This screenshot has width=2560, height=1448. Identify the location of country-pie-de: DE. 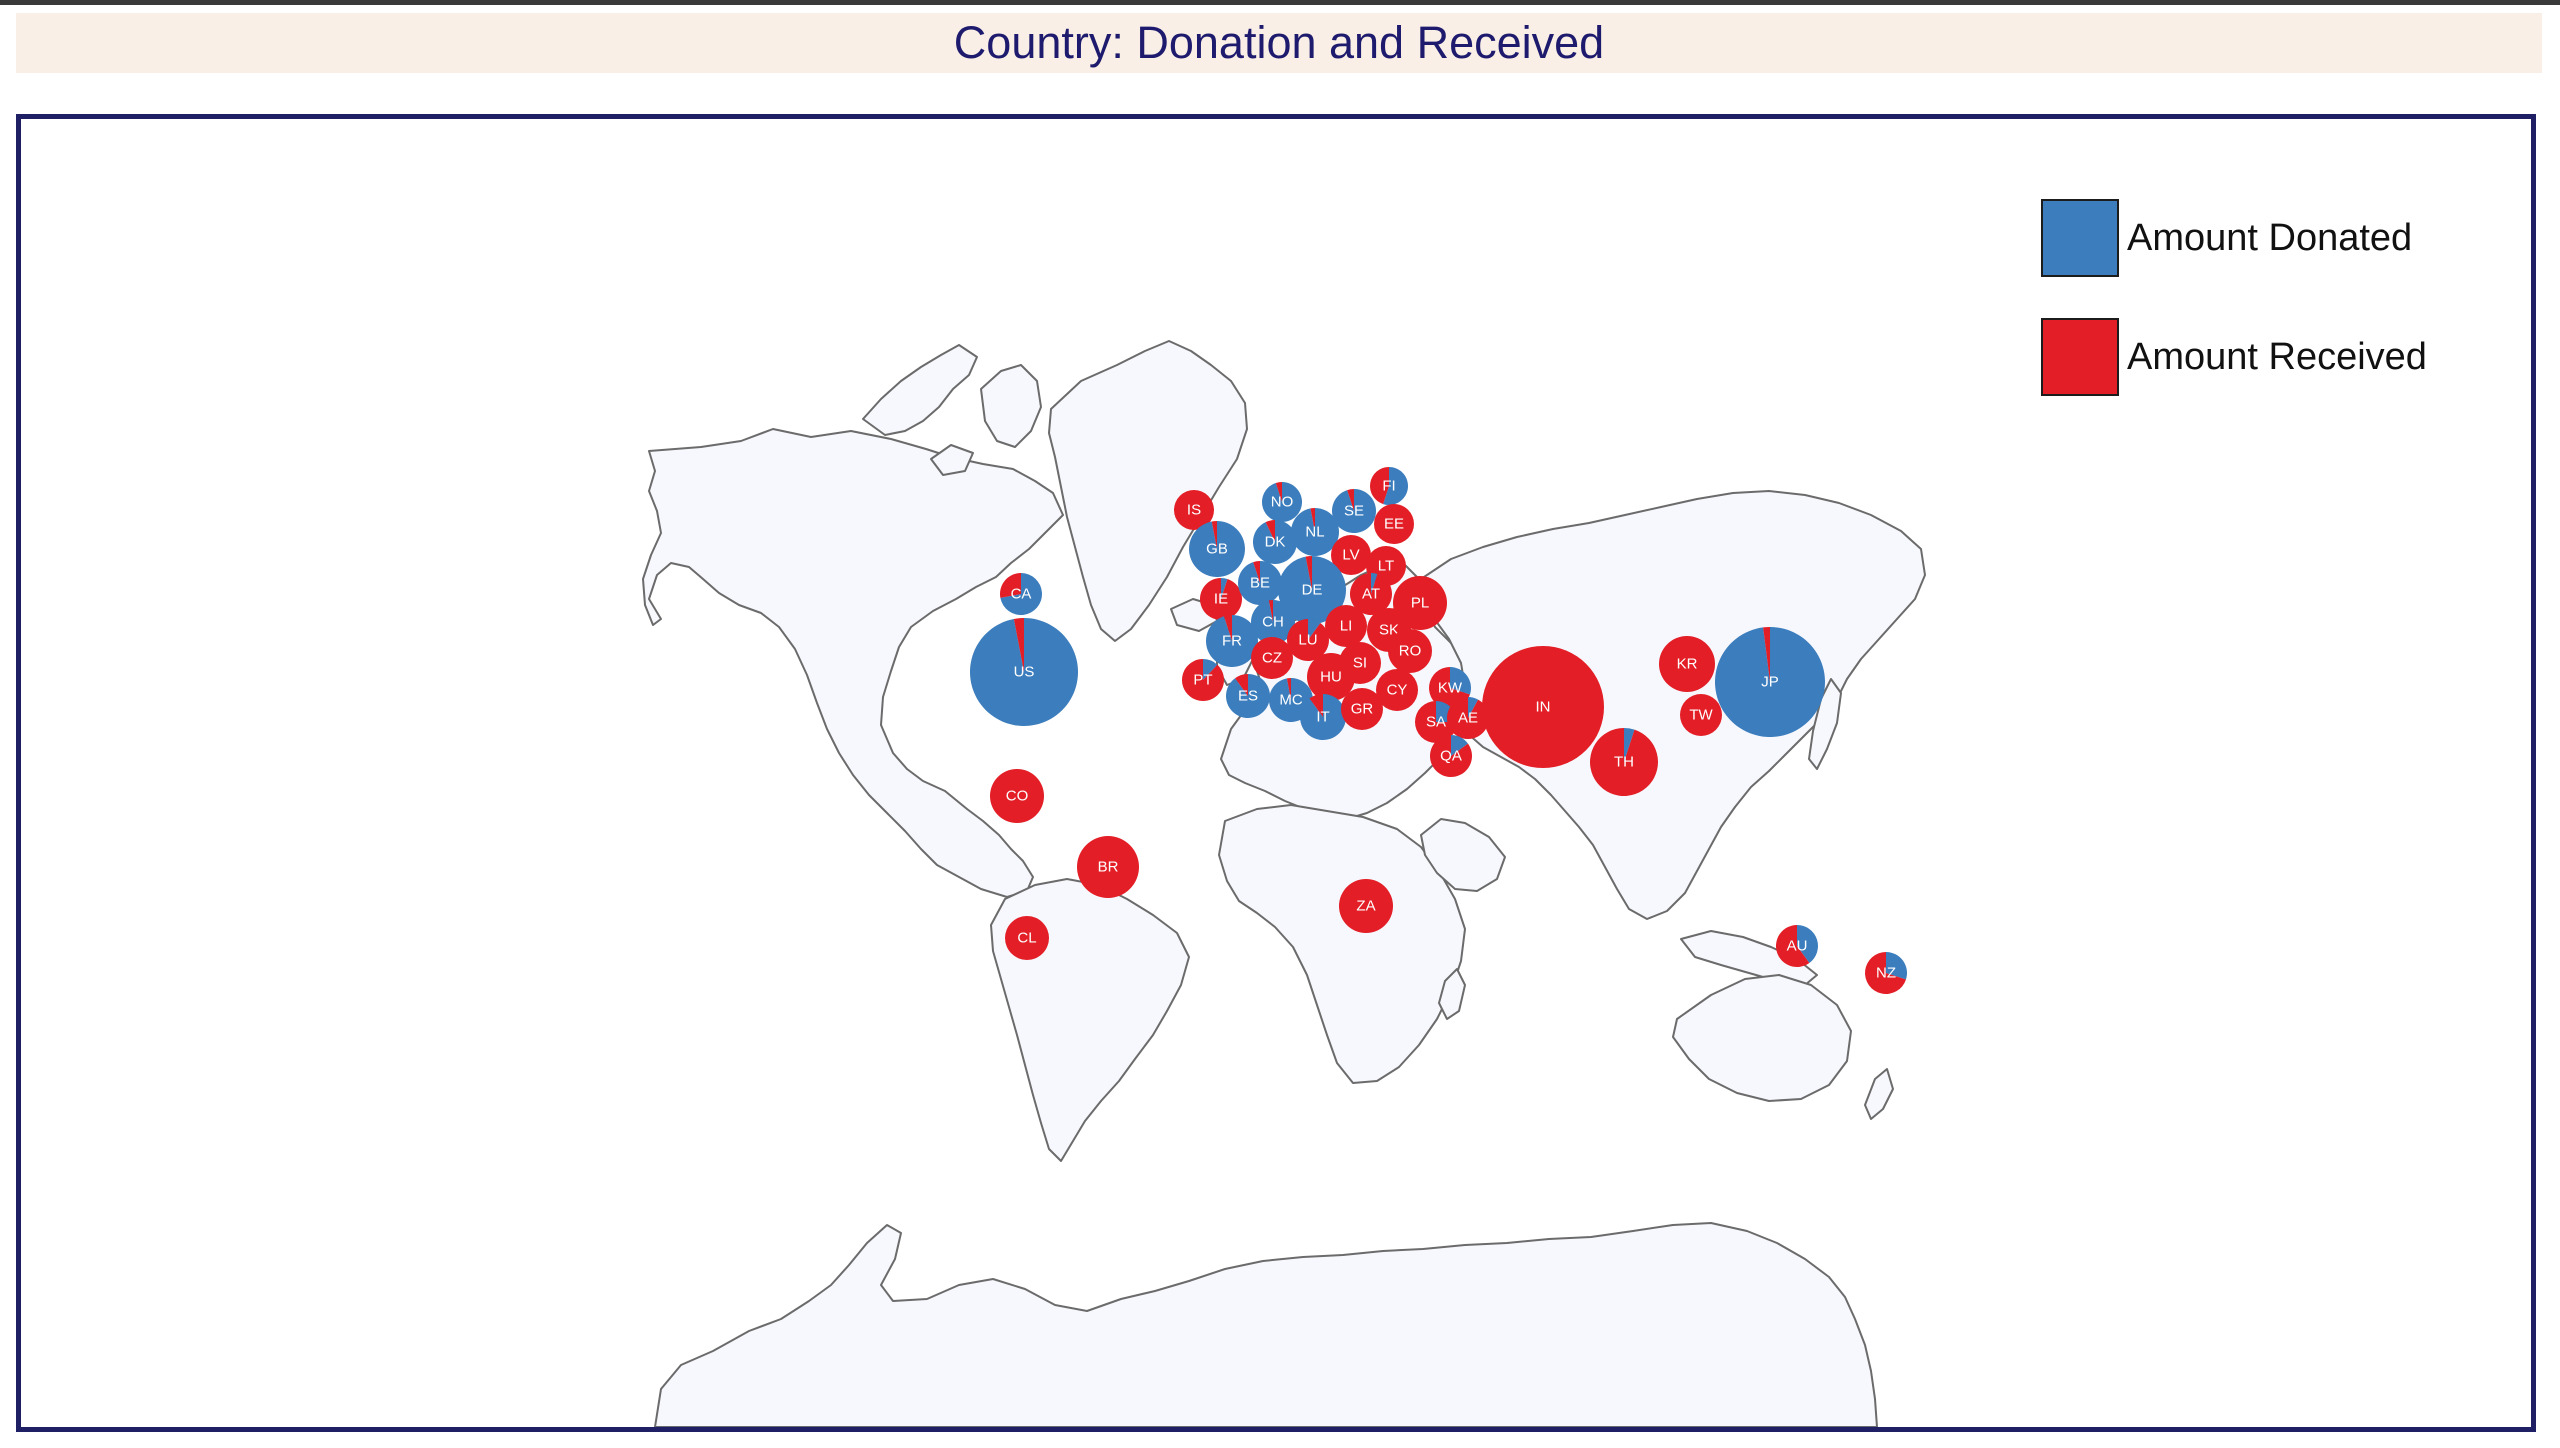
(1312, 590).